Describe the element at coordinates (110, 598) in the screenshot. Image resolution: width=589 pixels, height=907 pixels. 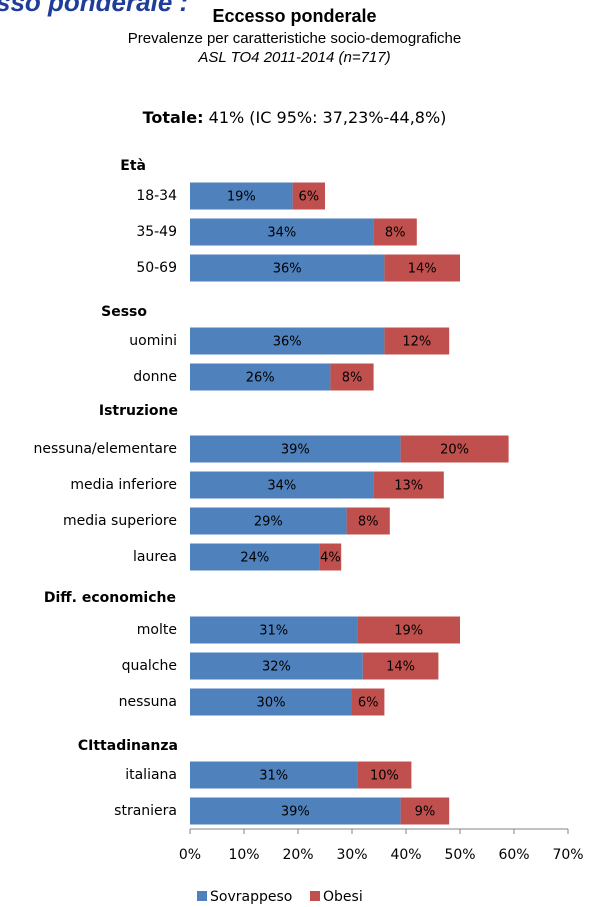
I see `group-label: Diff. economiche` at that location.